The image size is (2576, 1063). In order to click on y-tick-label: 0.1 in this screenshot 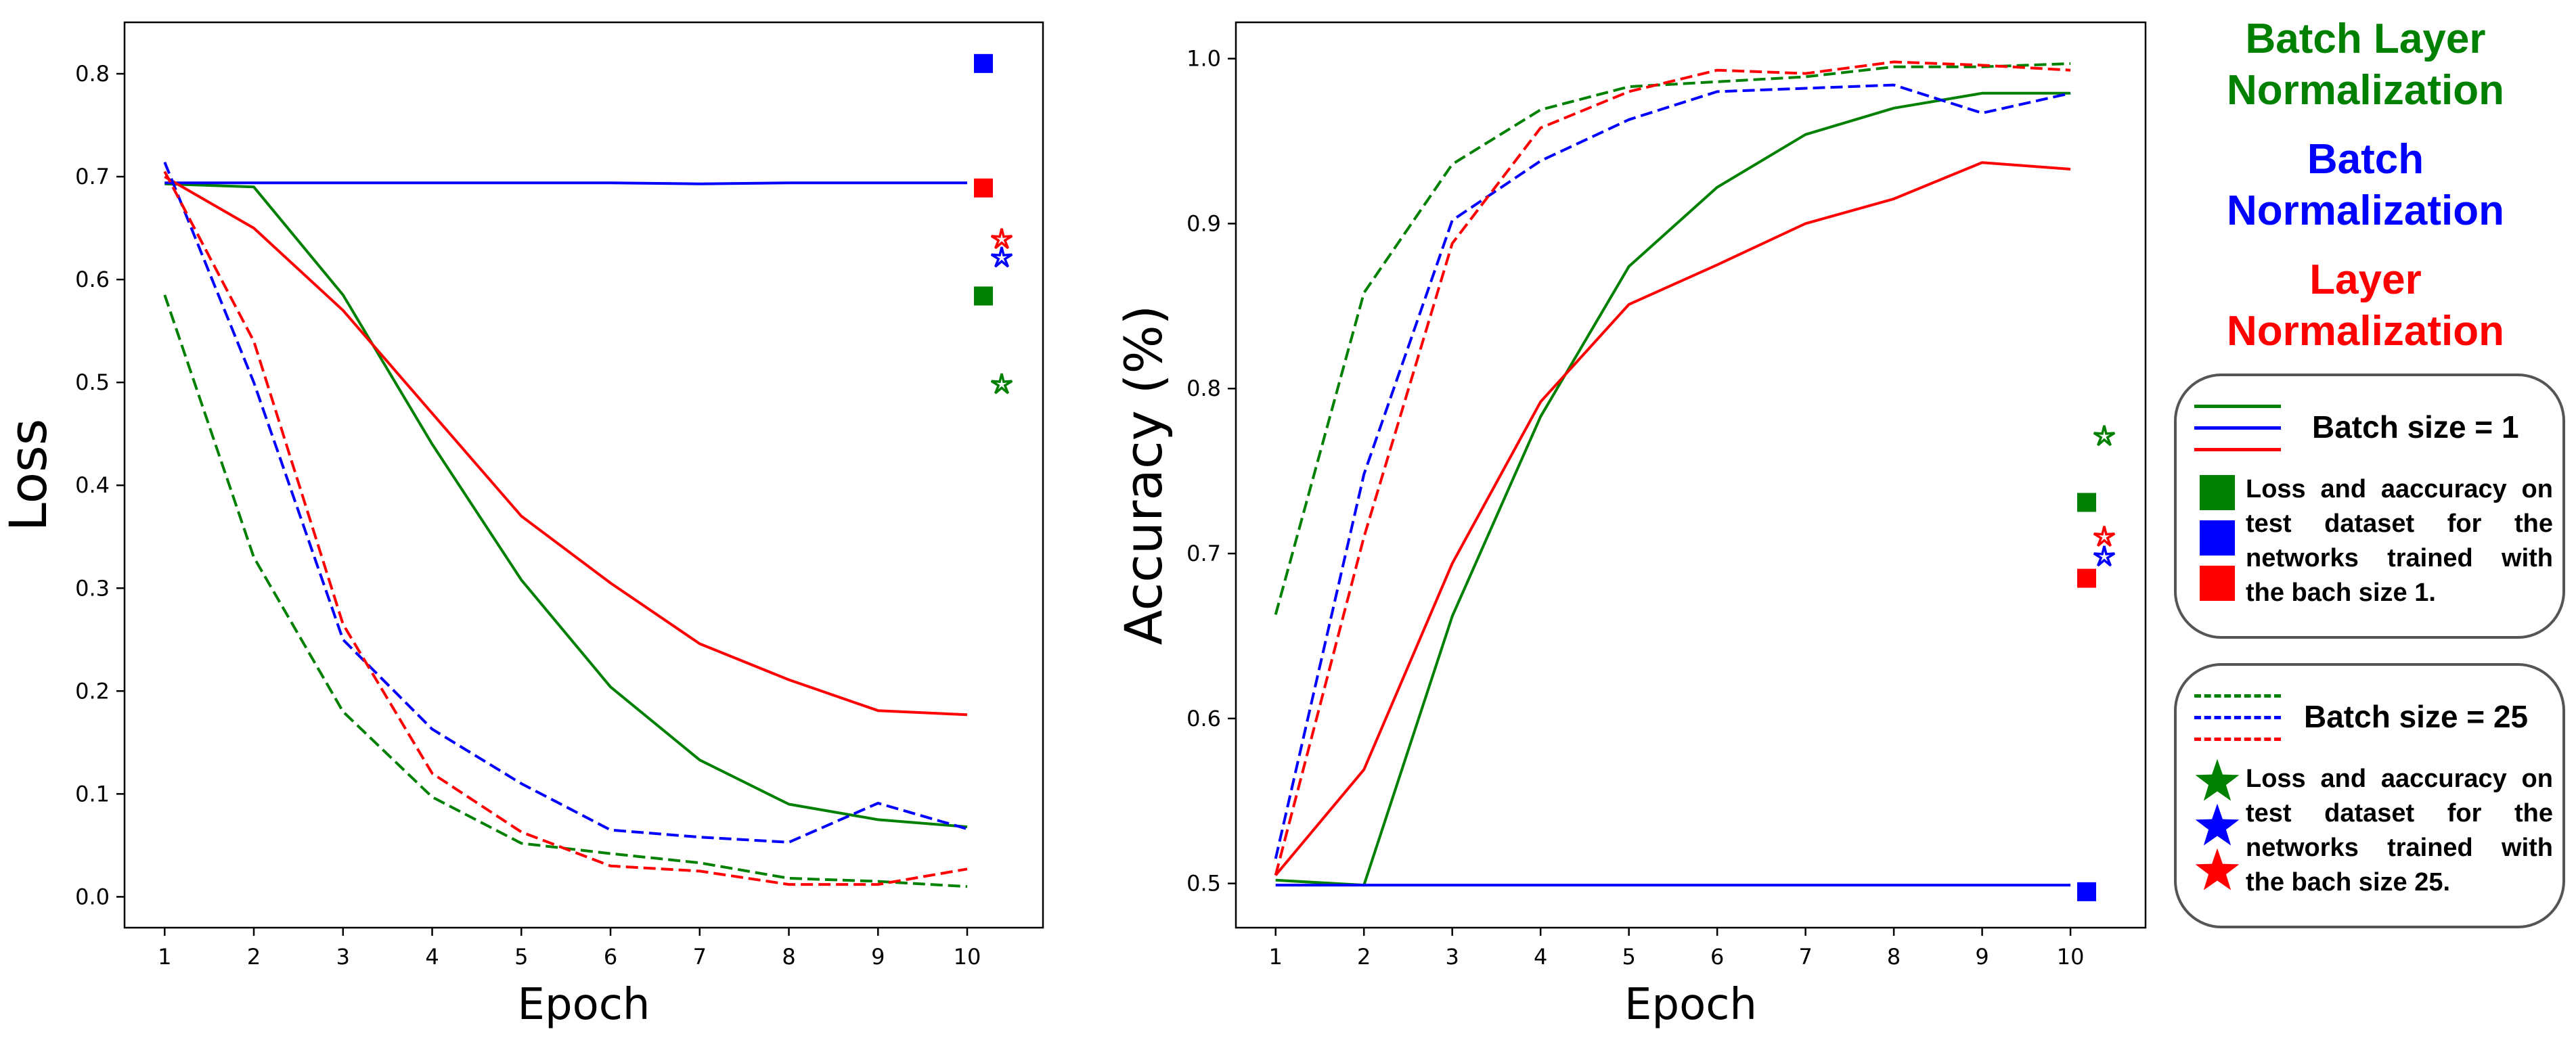, I will do `click(92, 794)`.